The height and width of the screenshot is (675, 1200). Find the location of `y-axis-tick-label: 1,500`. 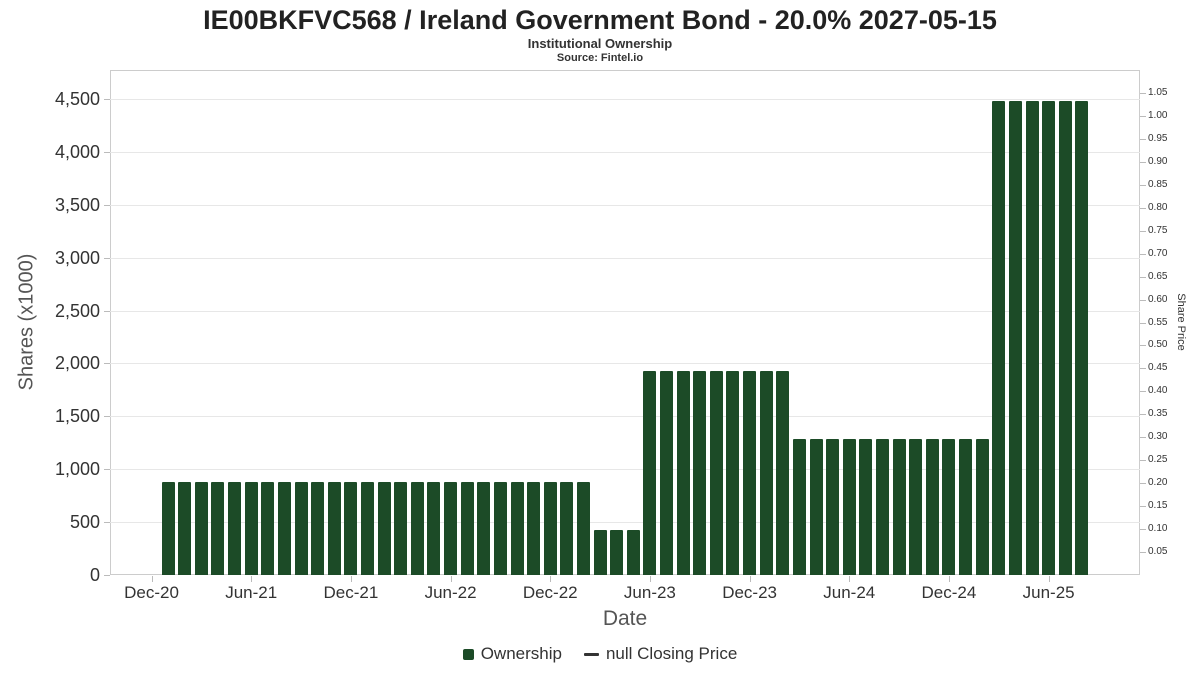

y-axis-tick-label: 1,500 is located at coordinates (77, 416).